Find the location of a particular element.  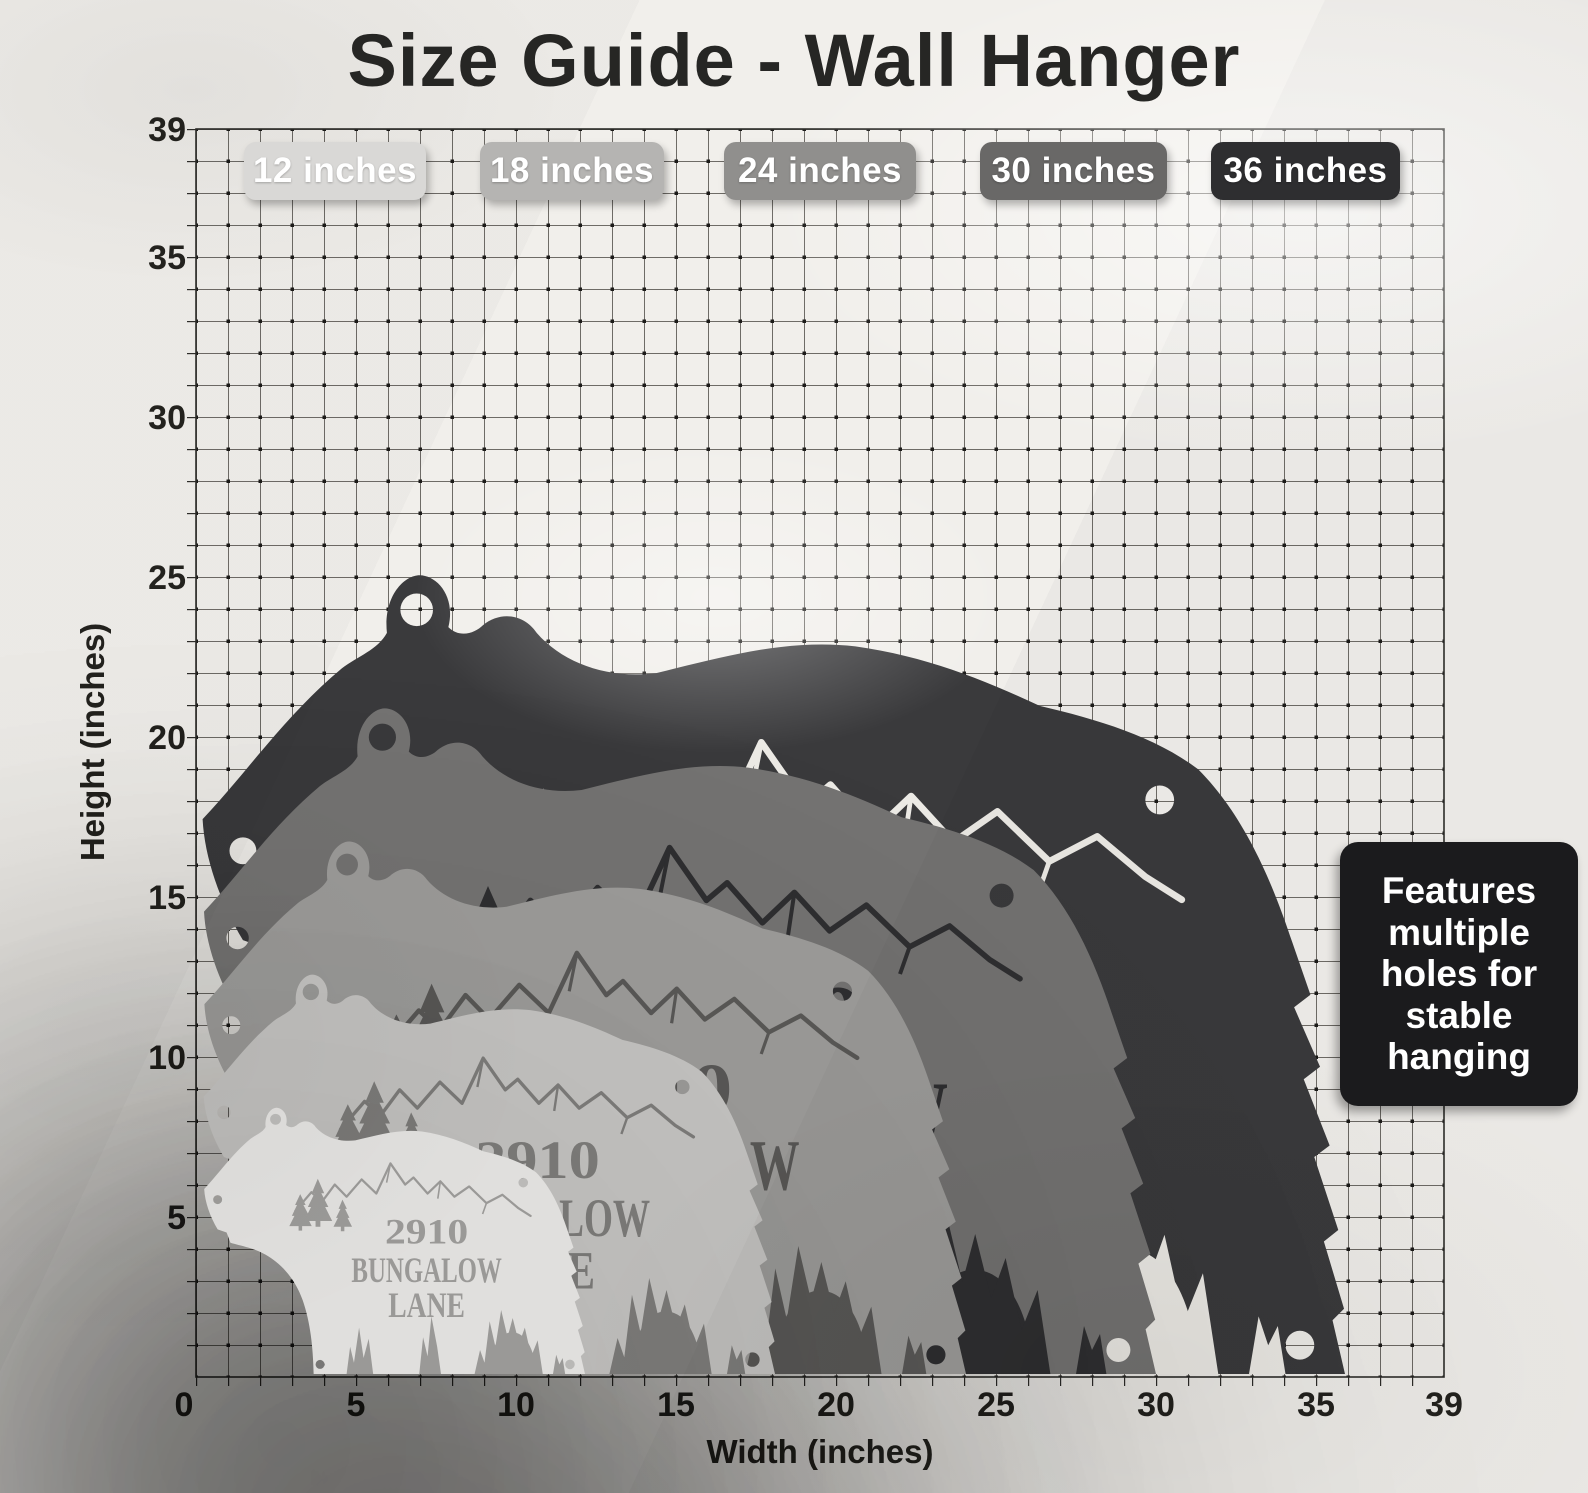

y-tick-label: 15 is located at coordinates (167, 898).